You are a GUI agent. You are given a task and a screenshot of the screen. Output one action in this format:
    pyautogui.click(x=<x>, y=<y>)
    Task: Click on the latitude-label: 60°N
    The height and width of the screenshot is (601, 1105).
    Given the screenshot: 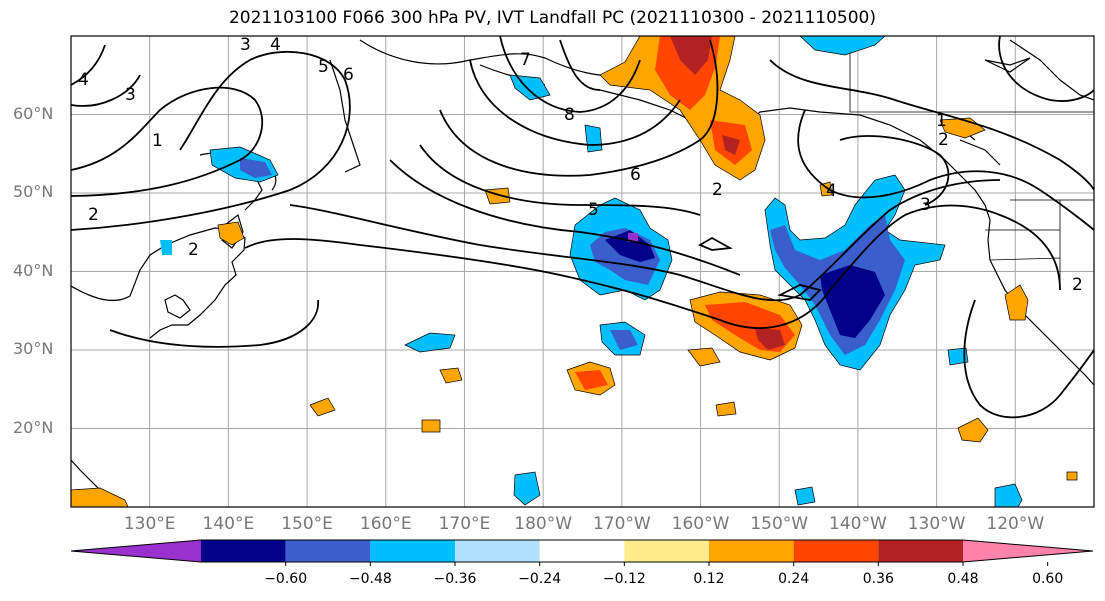 What is the action you would take?
    pyautogui.click(x=33, y=113)
    